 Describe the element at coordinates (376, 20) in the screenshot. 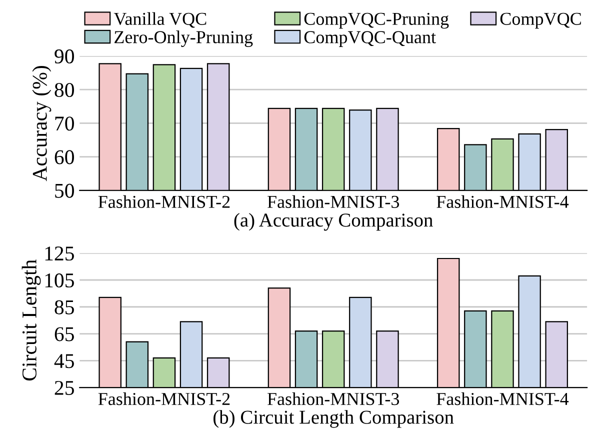

I see `legend-label: CompVQC-Pruning` at that location.